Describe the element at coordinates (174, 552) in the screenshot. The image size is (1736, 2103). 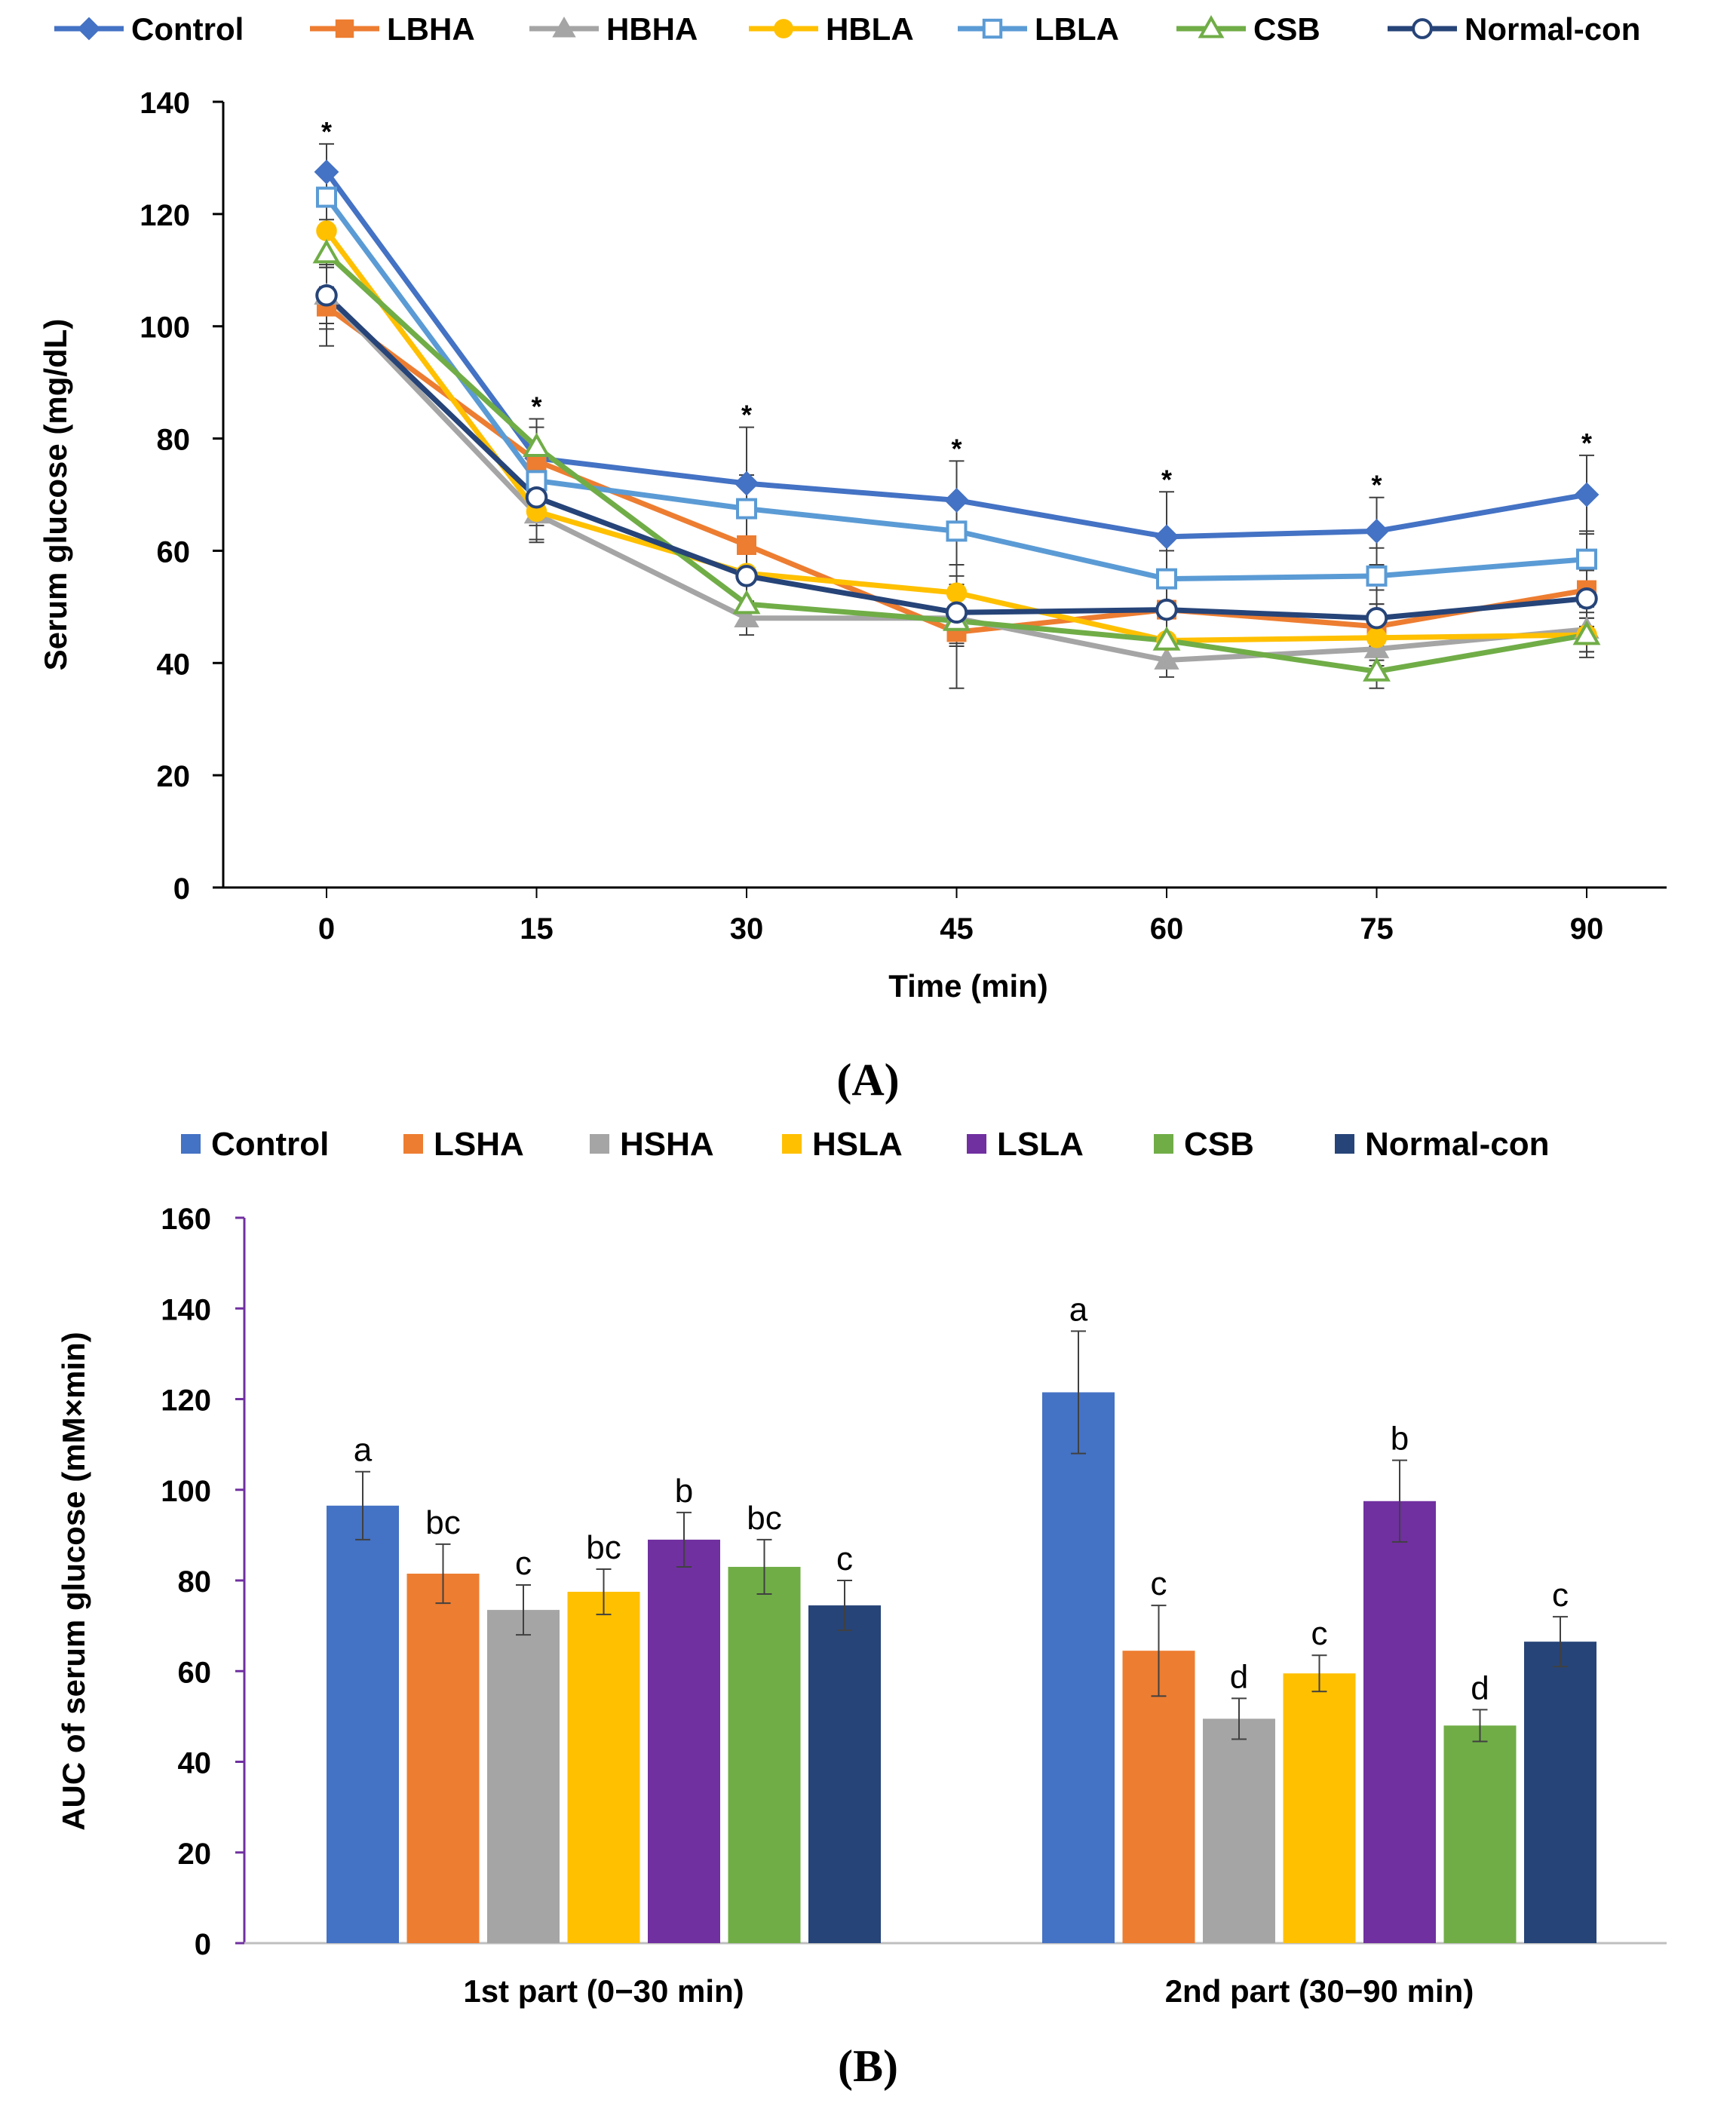
I see `y-tick-label-a: 60` at that location.